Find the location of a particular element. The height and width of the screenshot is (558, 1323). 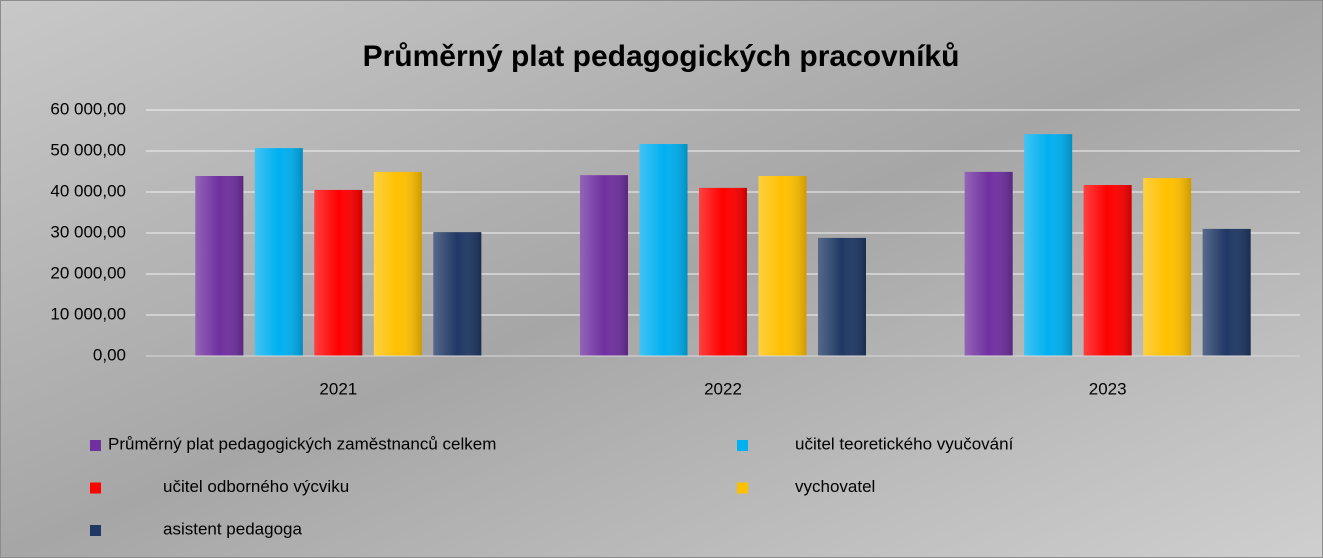

legend-label: učitel odborného výcviku is located at coordinates (256, 486).